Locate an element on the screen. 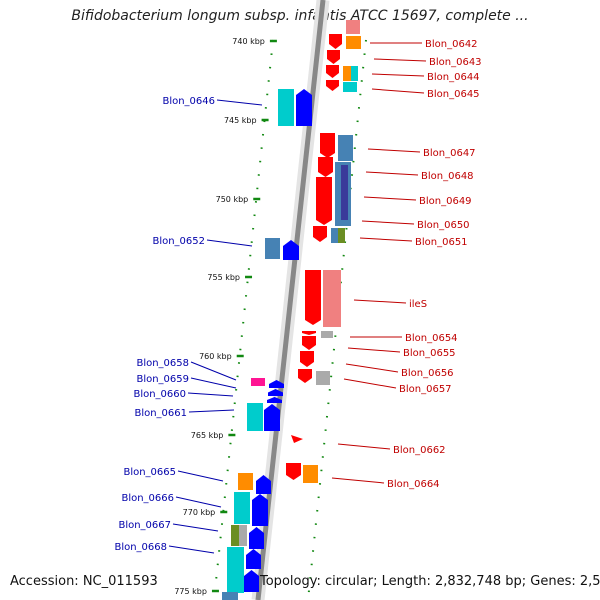 The image size is (600, 600). gene-label-left: Blon_0666 is located at coordinates (147, 498).